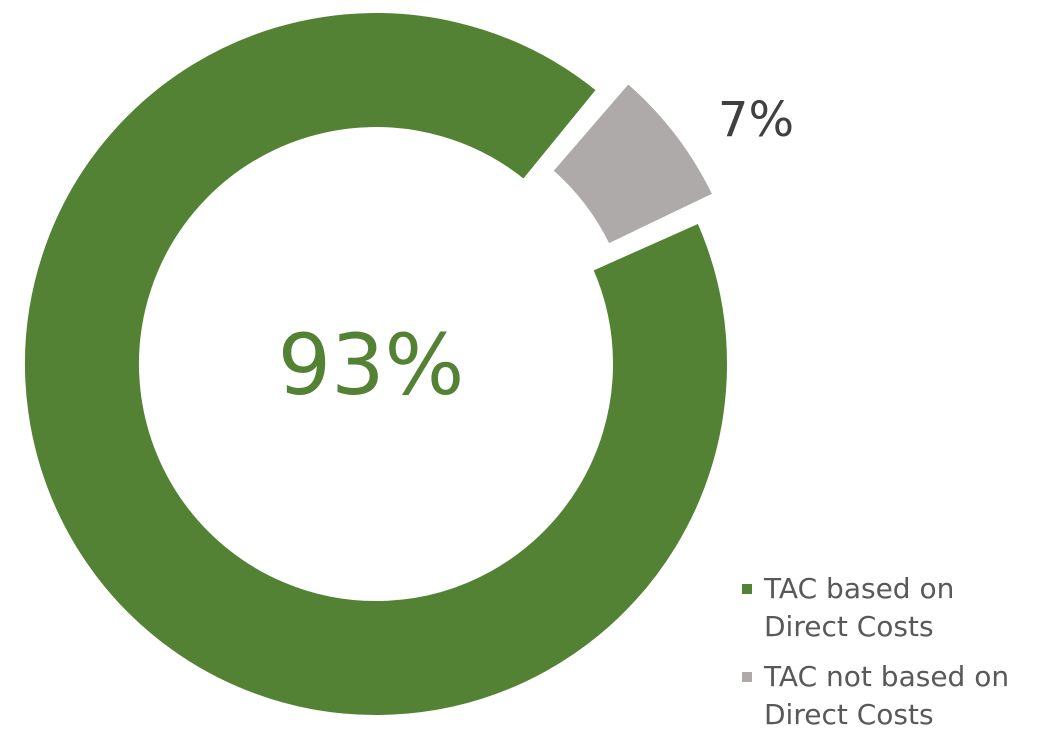 The image size is (1043, 751). Describe the element at coordinates (747, 677) in the screenshot. I see `legend-swatch-not-direct-costs` at that location.